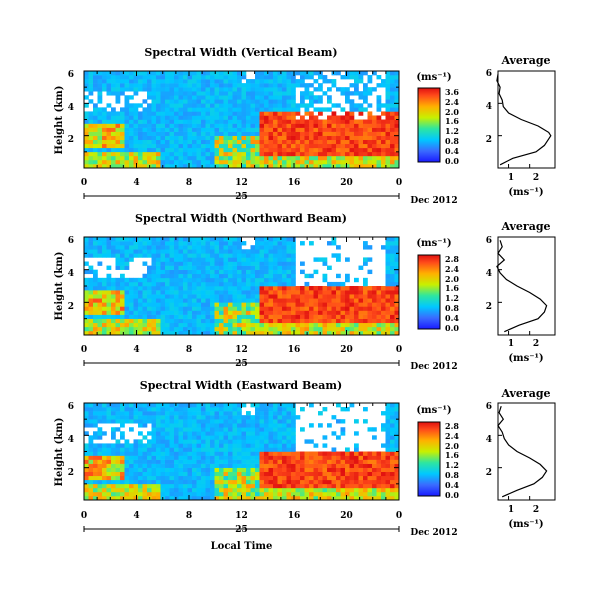  Describe the element at coordinates (241, 119) in the screenshot. I see `heatmap-cells` at that location.